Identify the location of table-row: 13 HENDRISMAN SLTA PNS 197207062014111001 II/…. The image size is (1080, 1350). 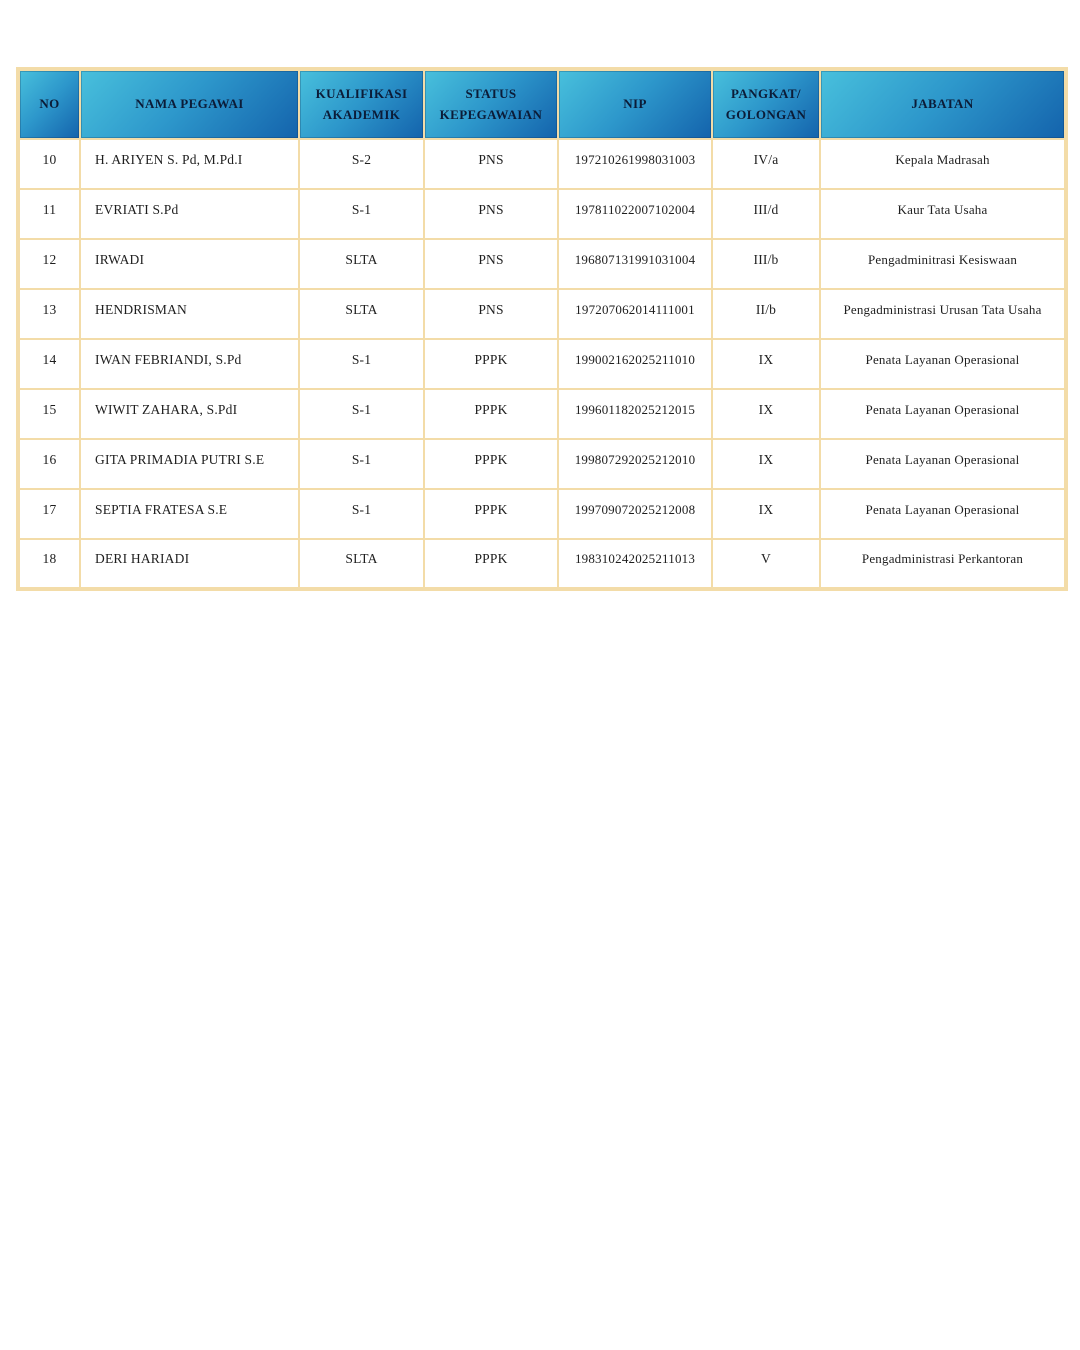
(542, 314).